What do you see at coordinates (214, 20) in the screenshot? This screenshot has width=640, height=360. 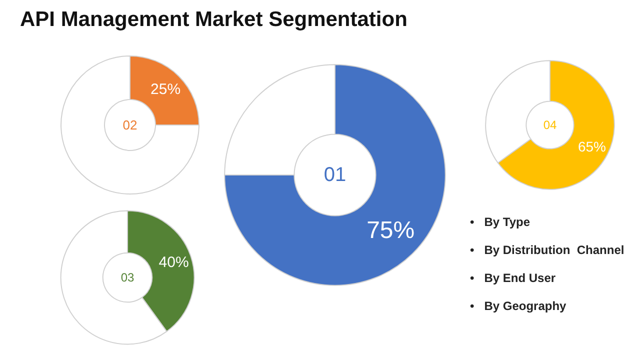 I see `text: API Management Market Segmentation` at bounding box center [214, 20].